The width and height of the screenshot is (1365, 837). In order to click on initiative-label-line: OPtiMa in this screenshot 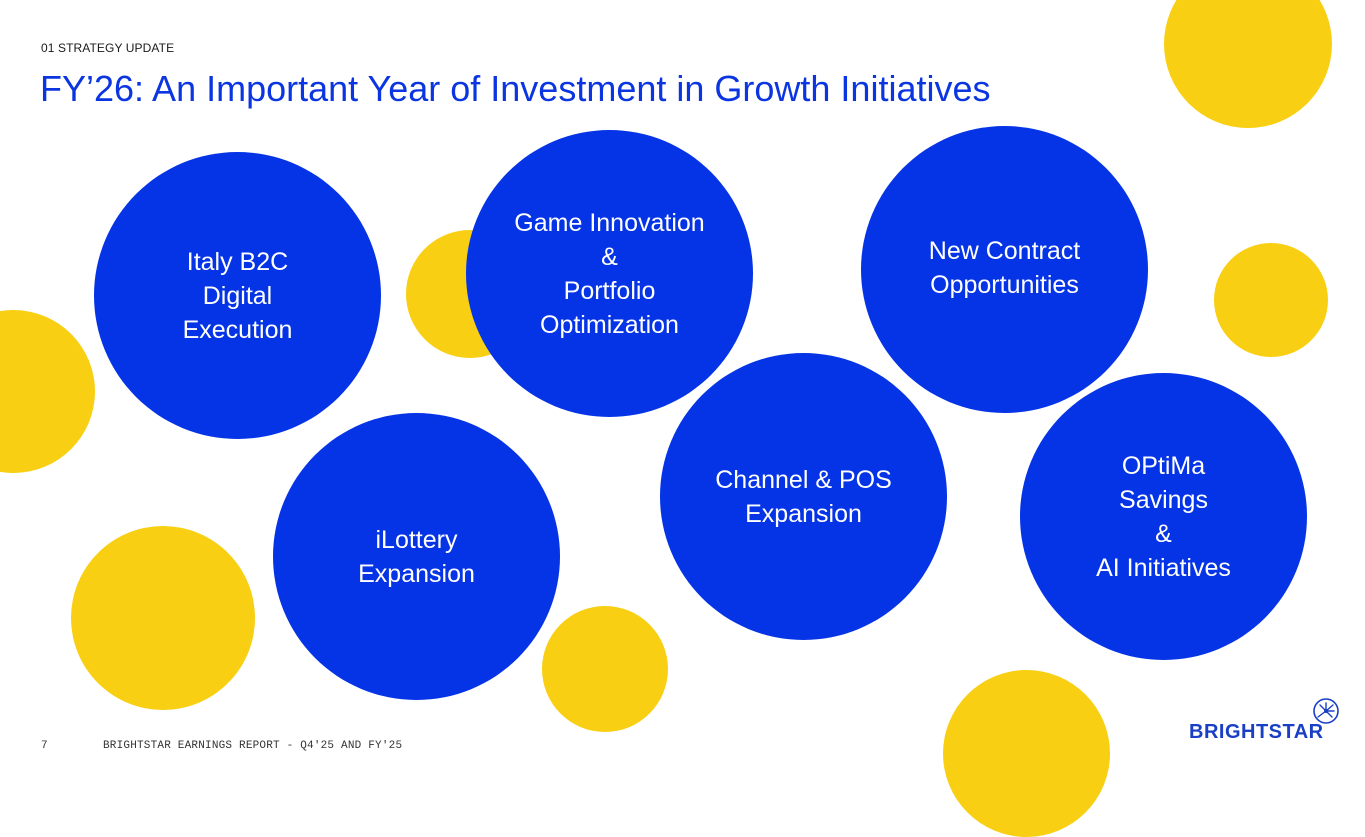, I will do `click(1163, 465)`.